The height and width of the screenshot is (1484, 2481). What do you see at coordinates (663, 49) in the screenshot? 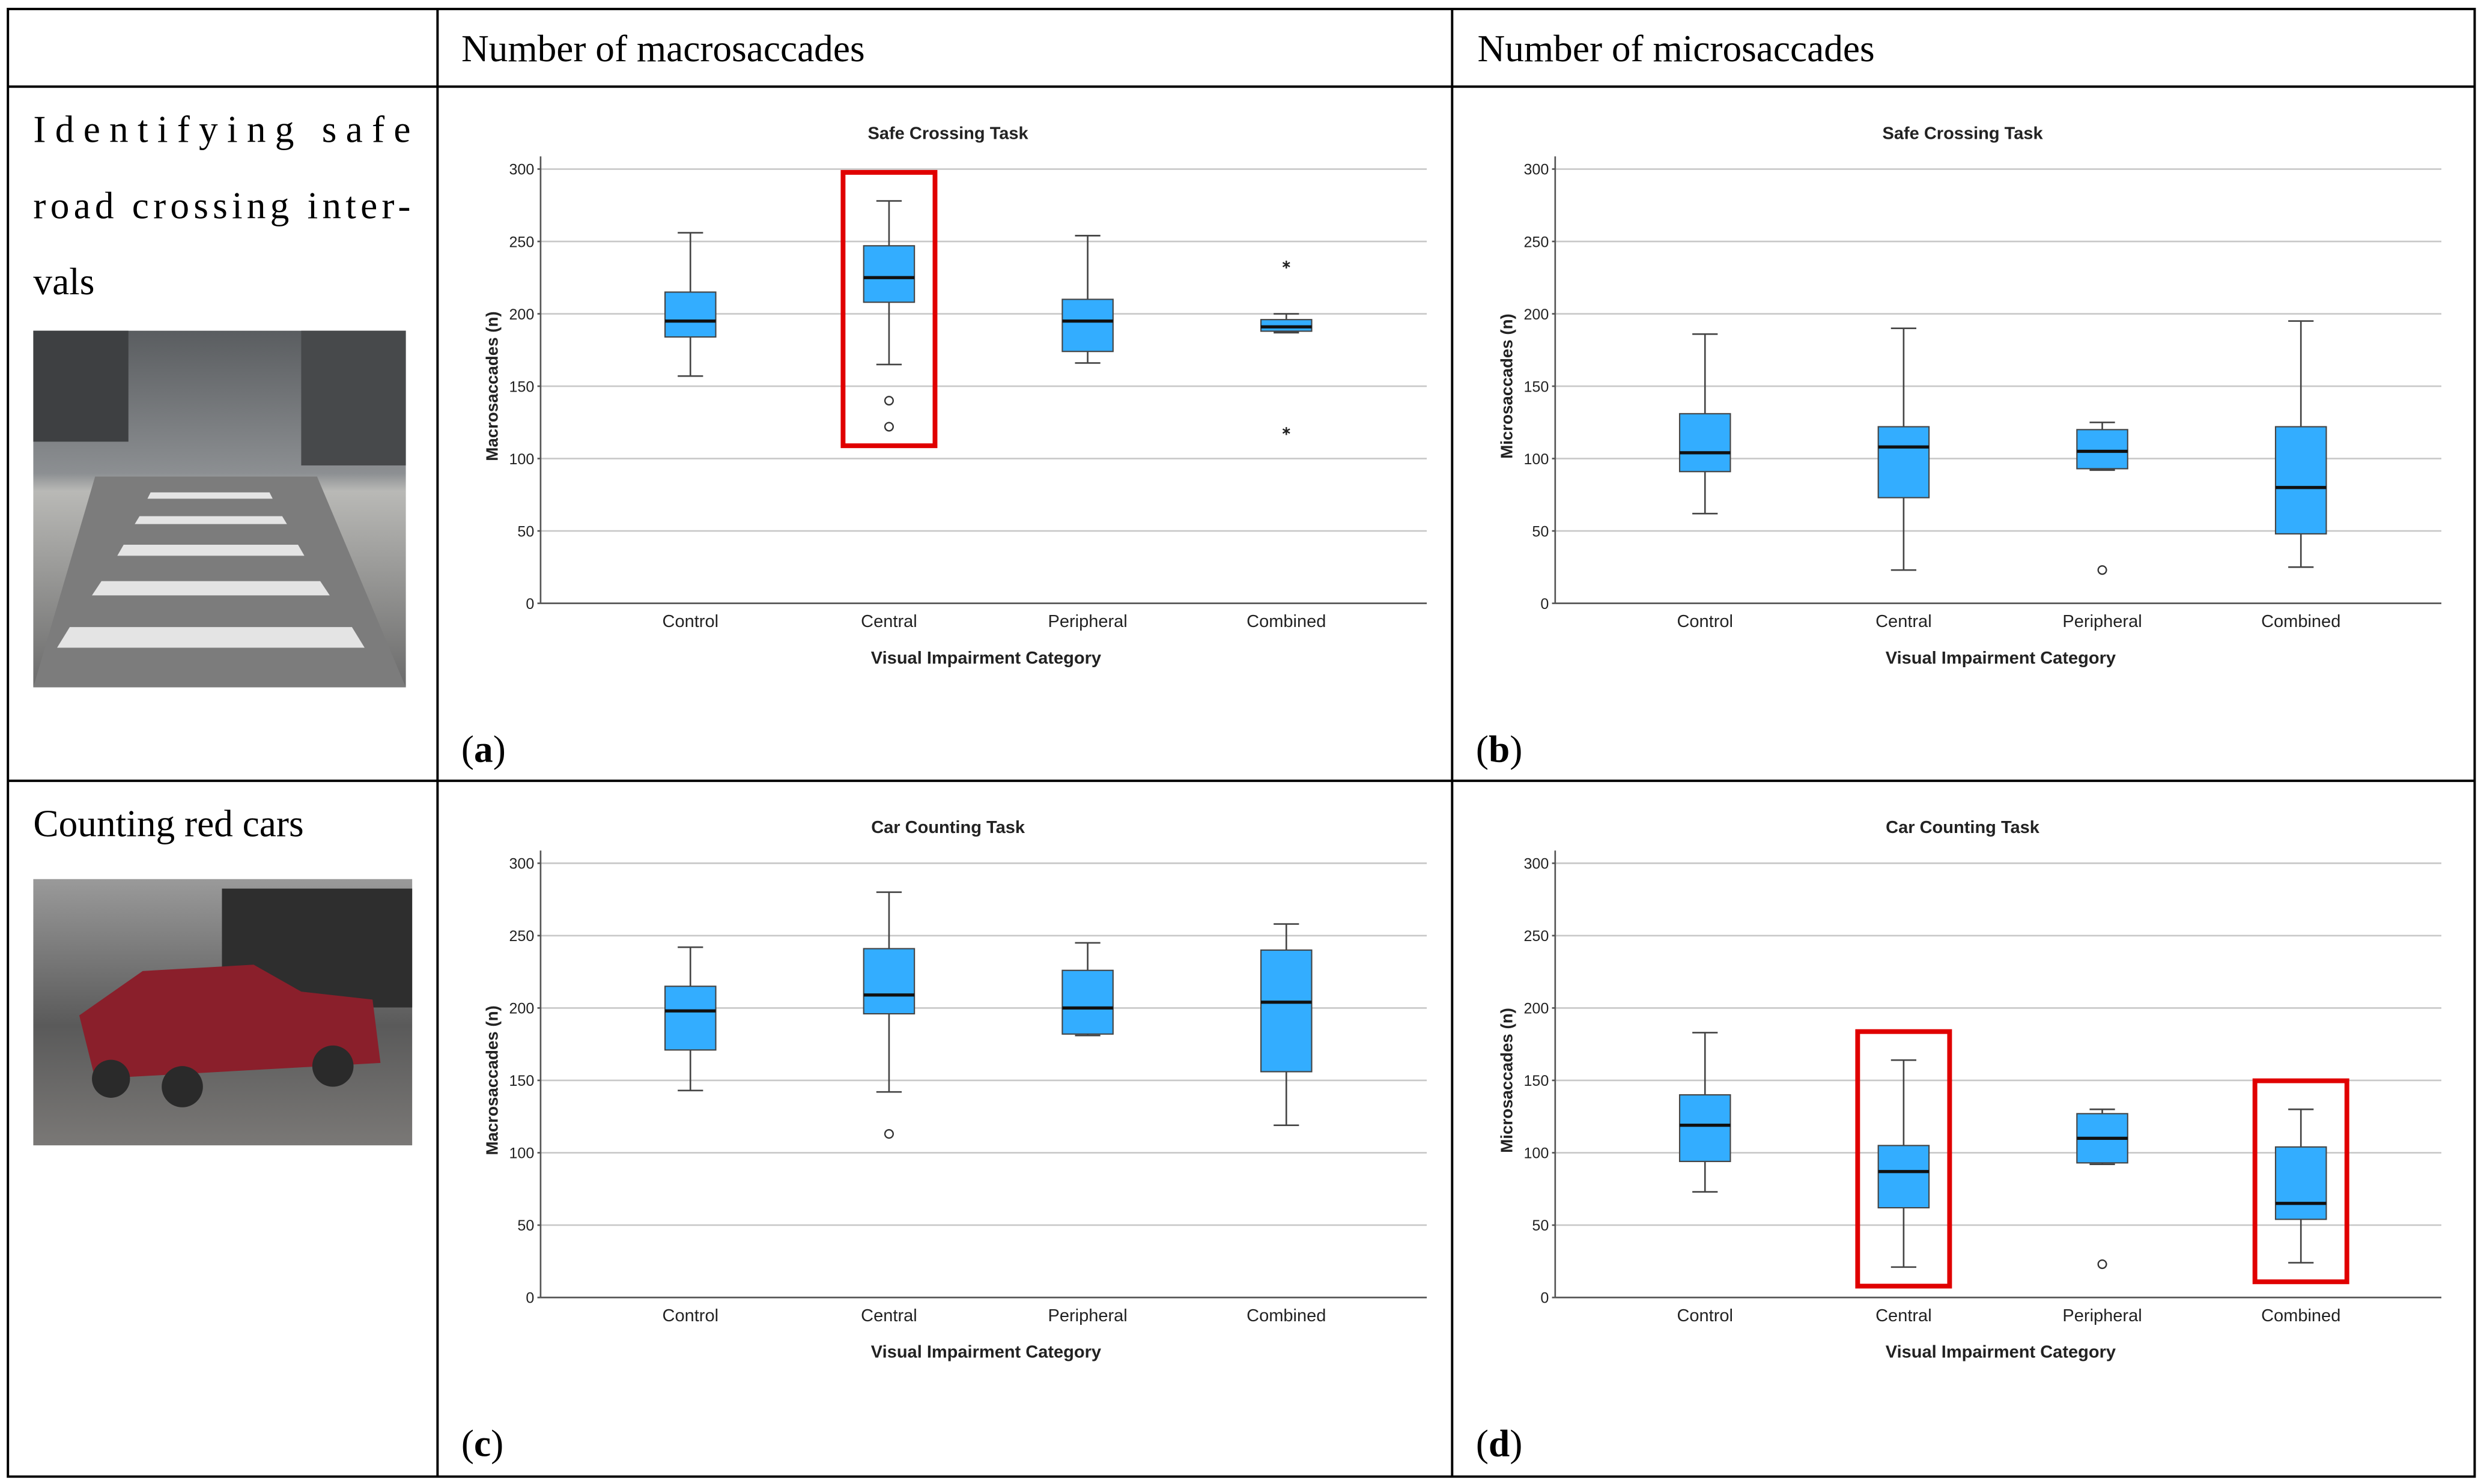
I see `column-header: Number of macrosaccades` at bounding box center [663, 49].